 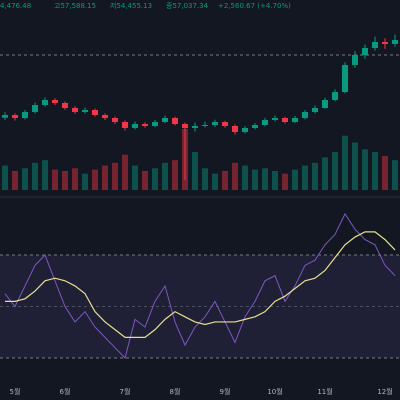 What do you see at coordinates (274, 391) in the screenshot?
I see `x-tick-label: 10월` at bounding box center [274, 391].